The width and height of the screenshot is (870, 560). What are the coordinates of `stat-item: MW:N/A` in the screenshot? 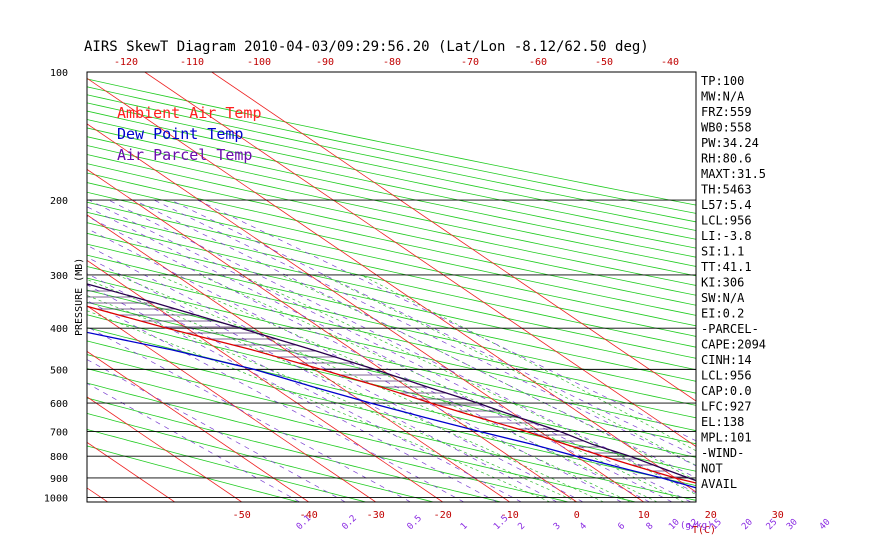 It's located at (723, 97).